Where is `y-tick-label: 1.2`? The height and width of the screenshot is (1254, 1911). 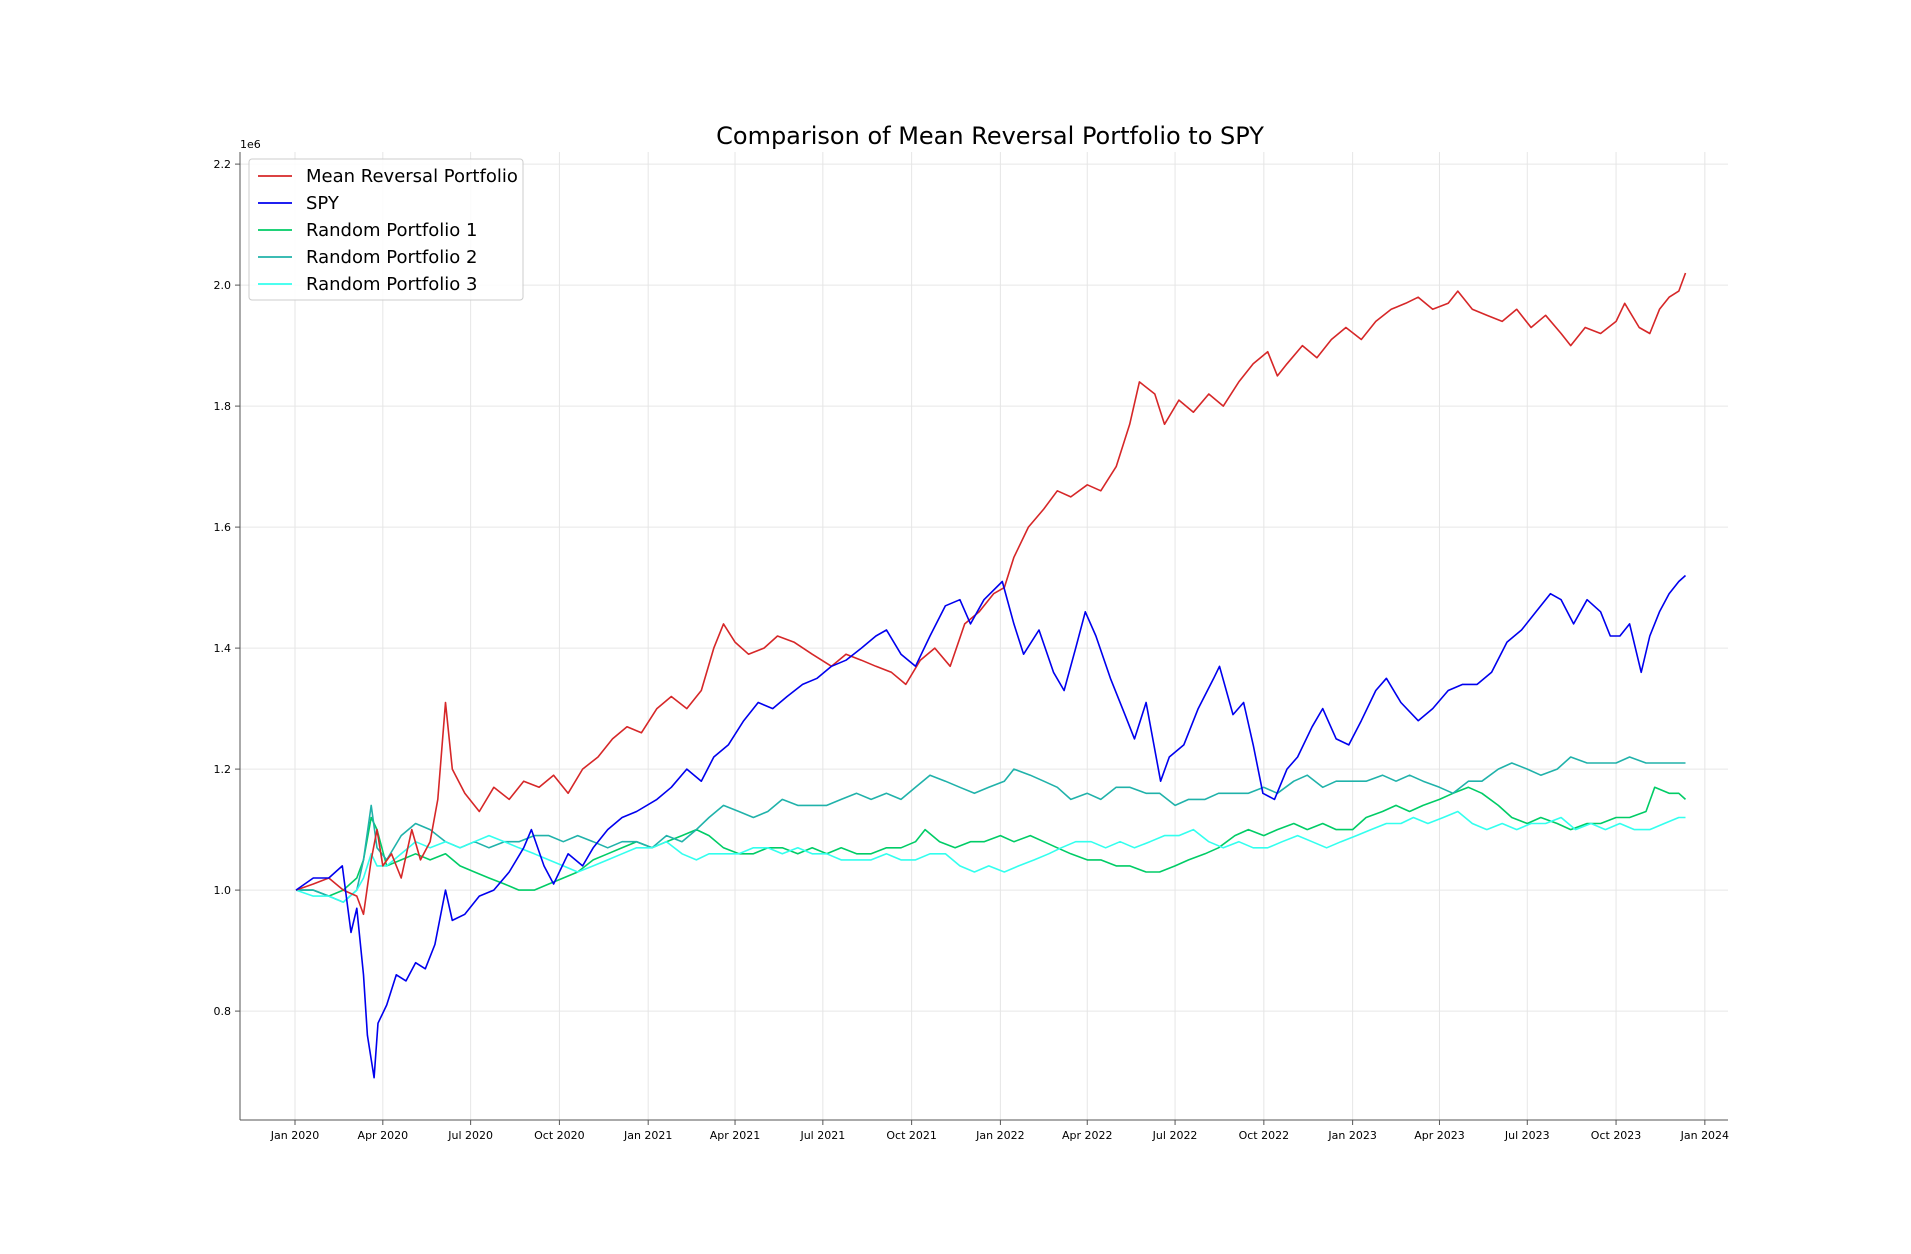
y-tick-label: 1.2 is located at coordinates (223, 769).